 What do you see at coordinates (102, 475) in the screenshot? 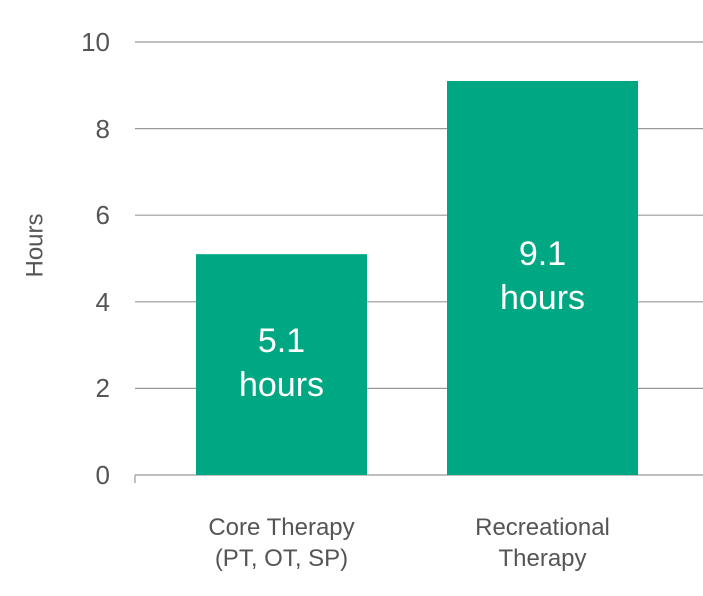
I see `y-tick-label: 0` at bounding box center [102, 475].